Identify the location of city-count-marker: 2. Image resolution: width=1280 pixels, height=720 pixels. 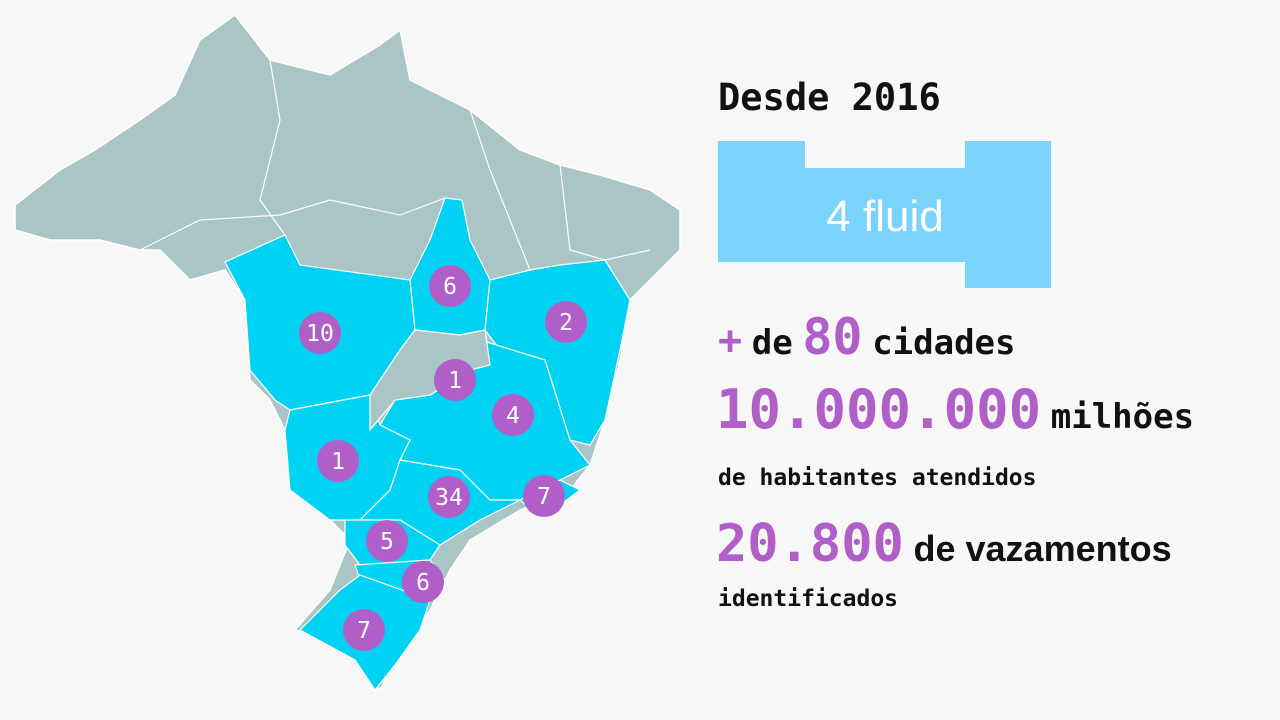
(566, 322).